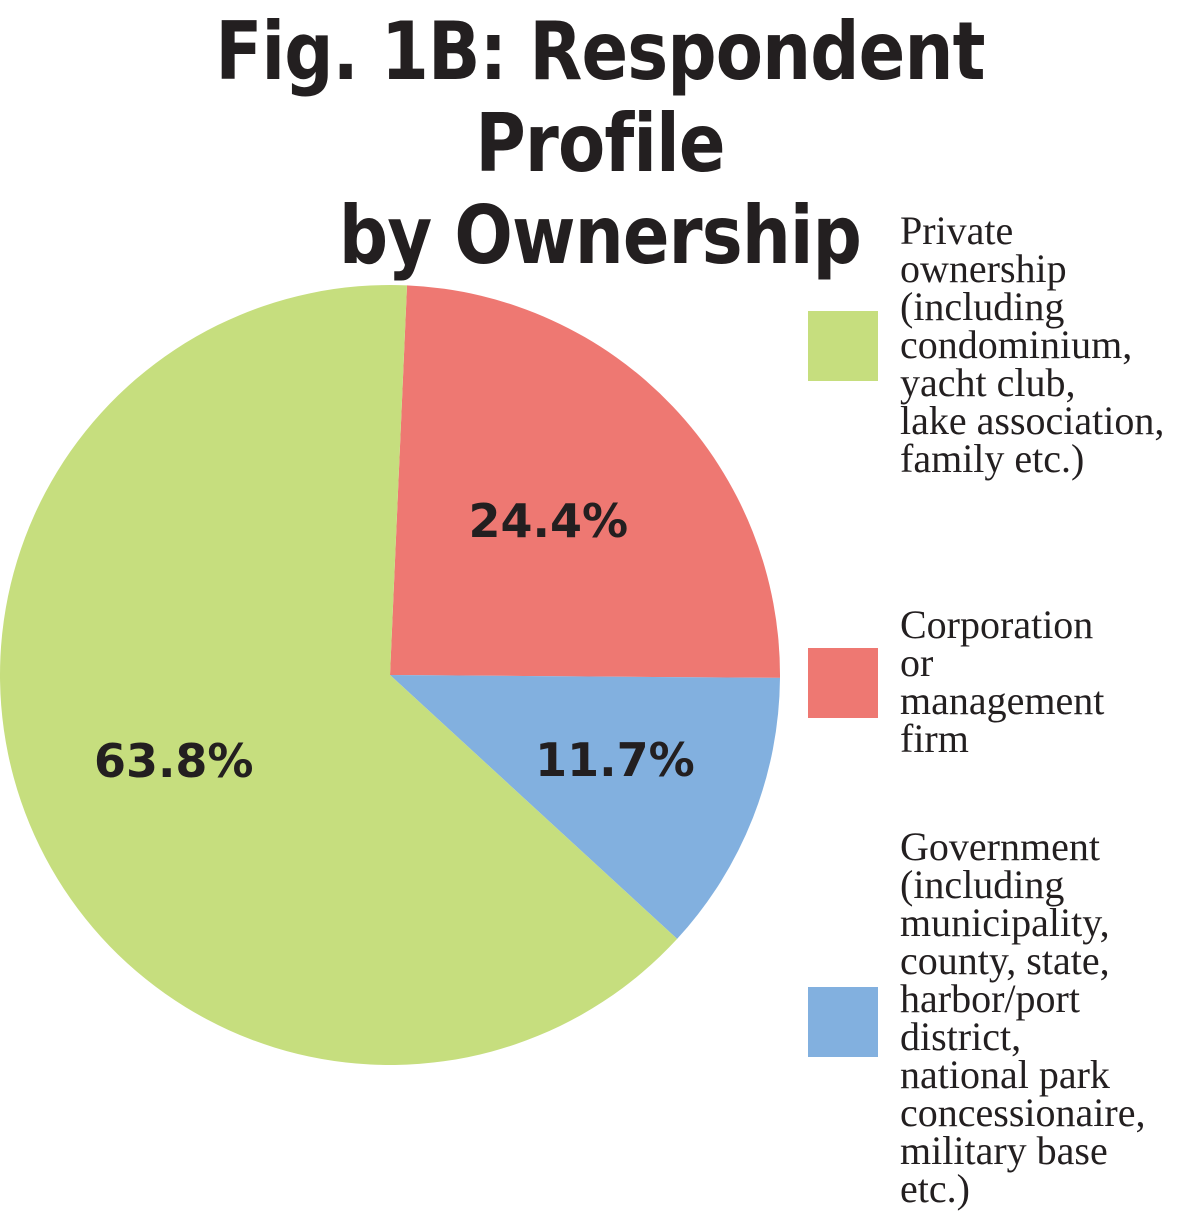 This screenshot has width=1200, height=1227. I want to click on pie-label-government: 11.7%, so click(615, 760).